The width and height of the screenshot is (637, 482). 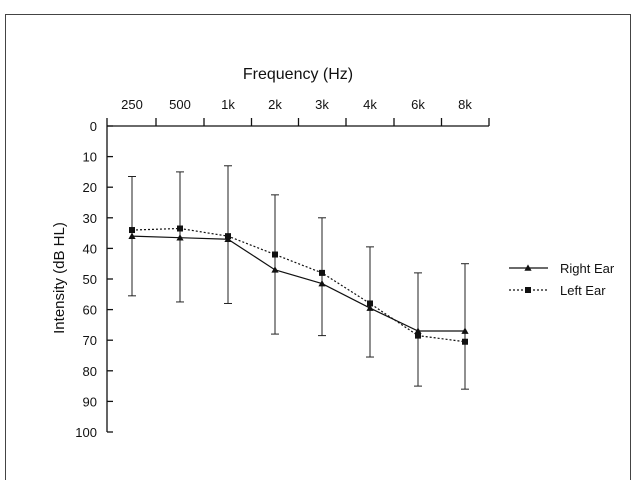 What do you see at coordinates (59, 278) in the screenshot?
I see `y-axis-label: Intensity (dB HL)` at bounding box center [59, 278].